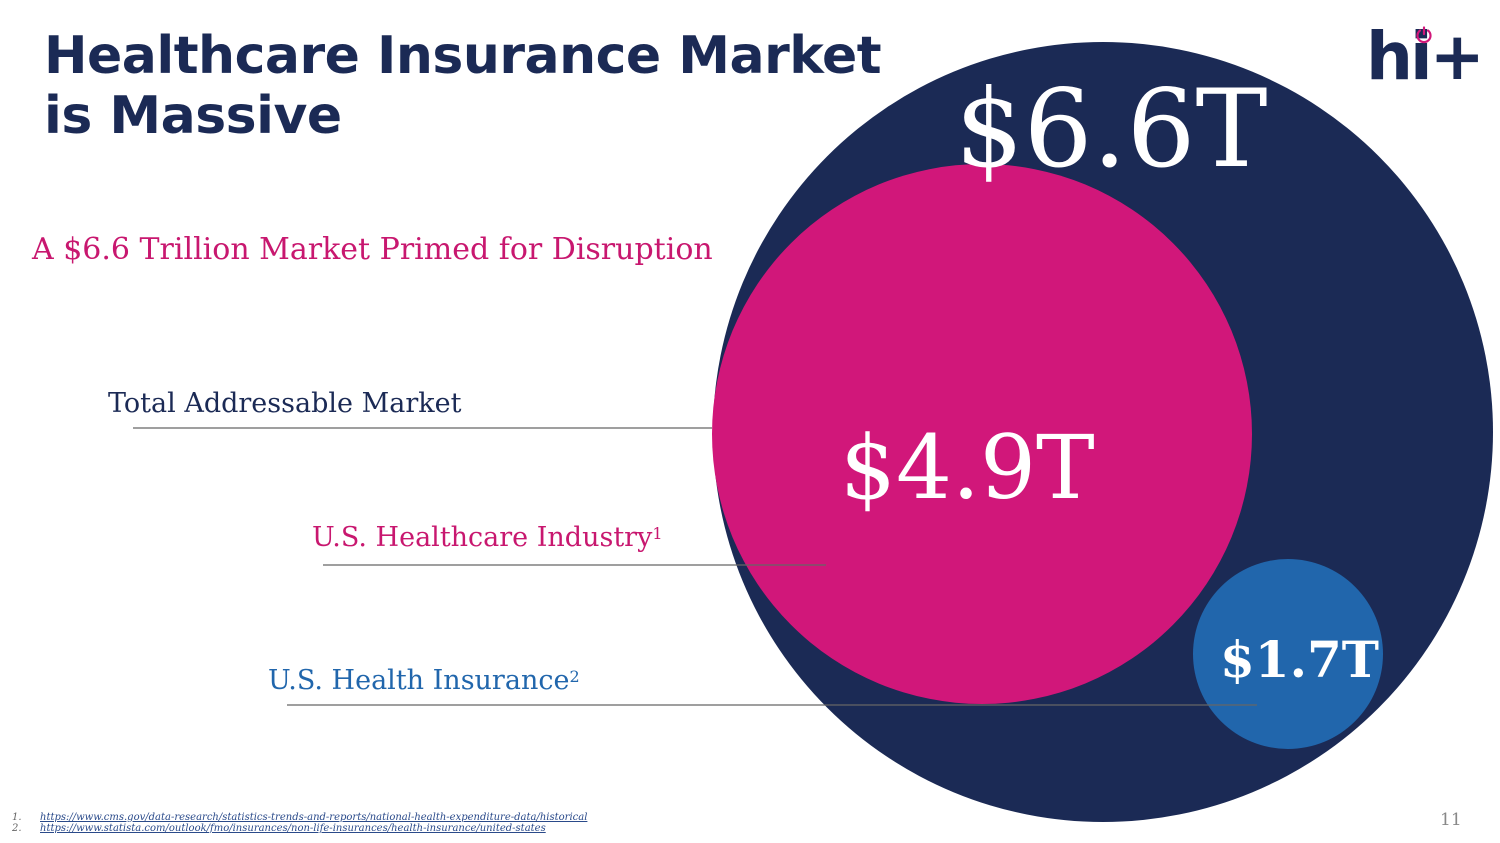  I want to click on health-insurance-circle, so click(1288, 654).